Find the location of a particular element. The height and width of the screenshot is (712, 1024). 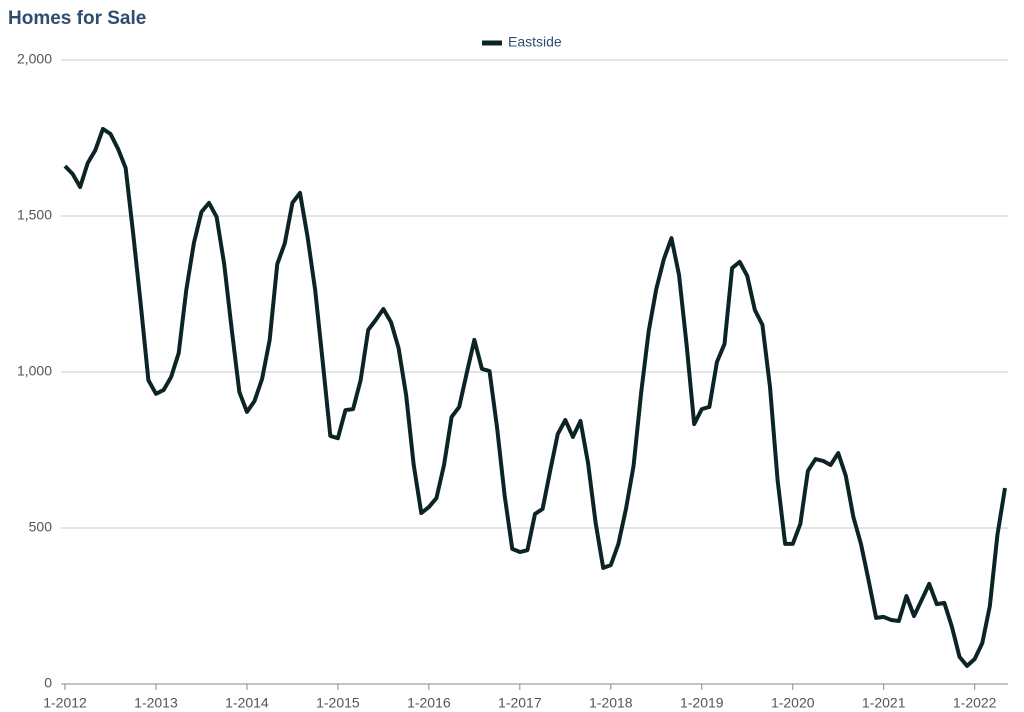

x-tick-label: 1-2013 is located at coordinates (156, 703).